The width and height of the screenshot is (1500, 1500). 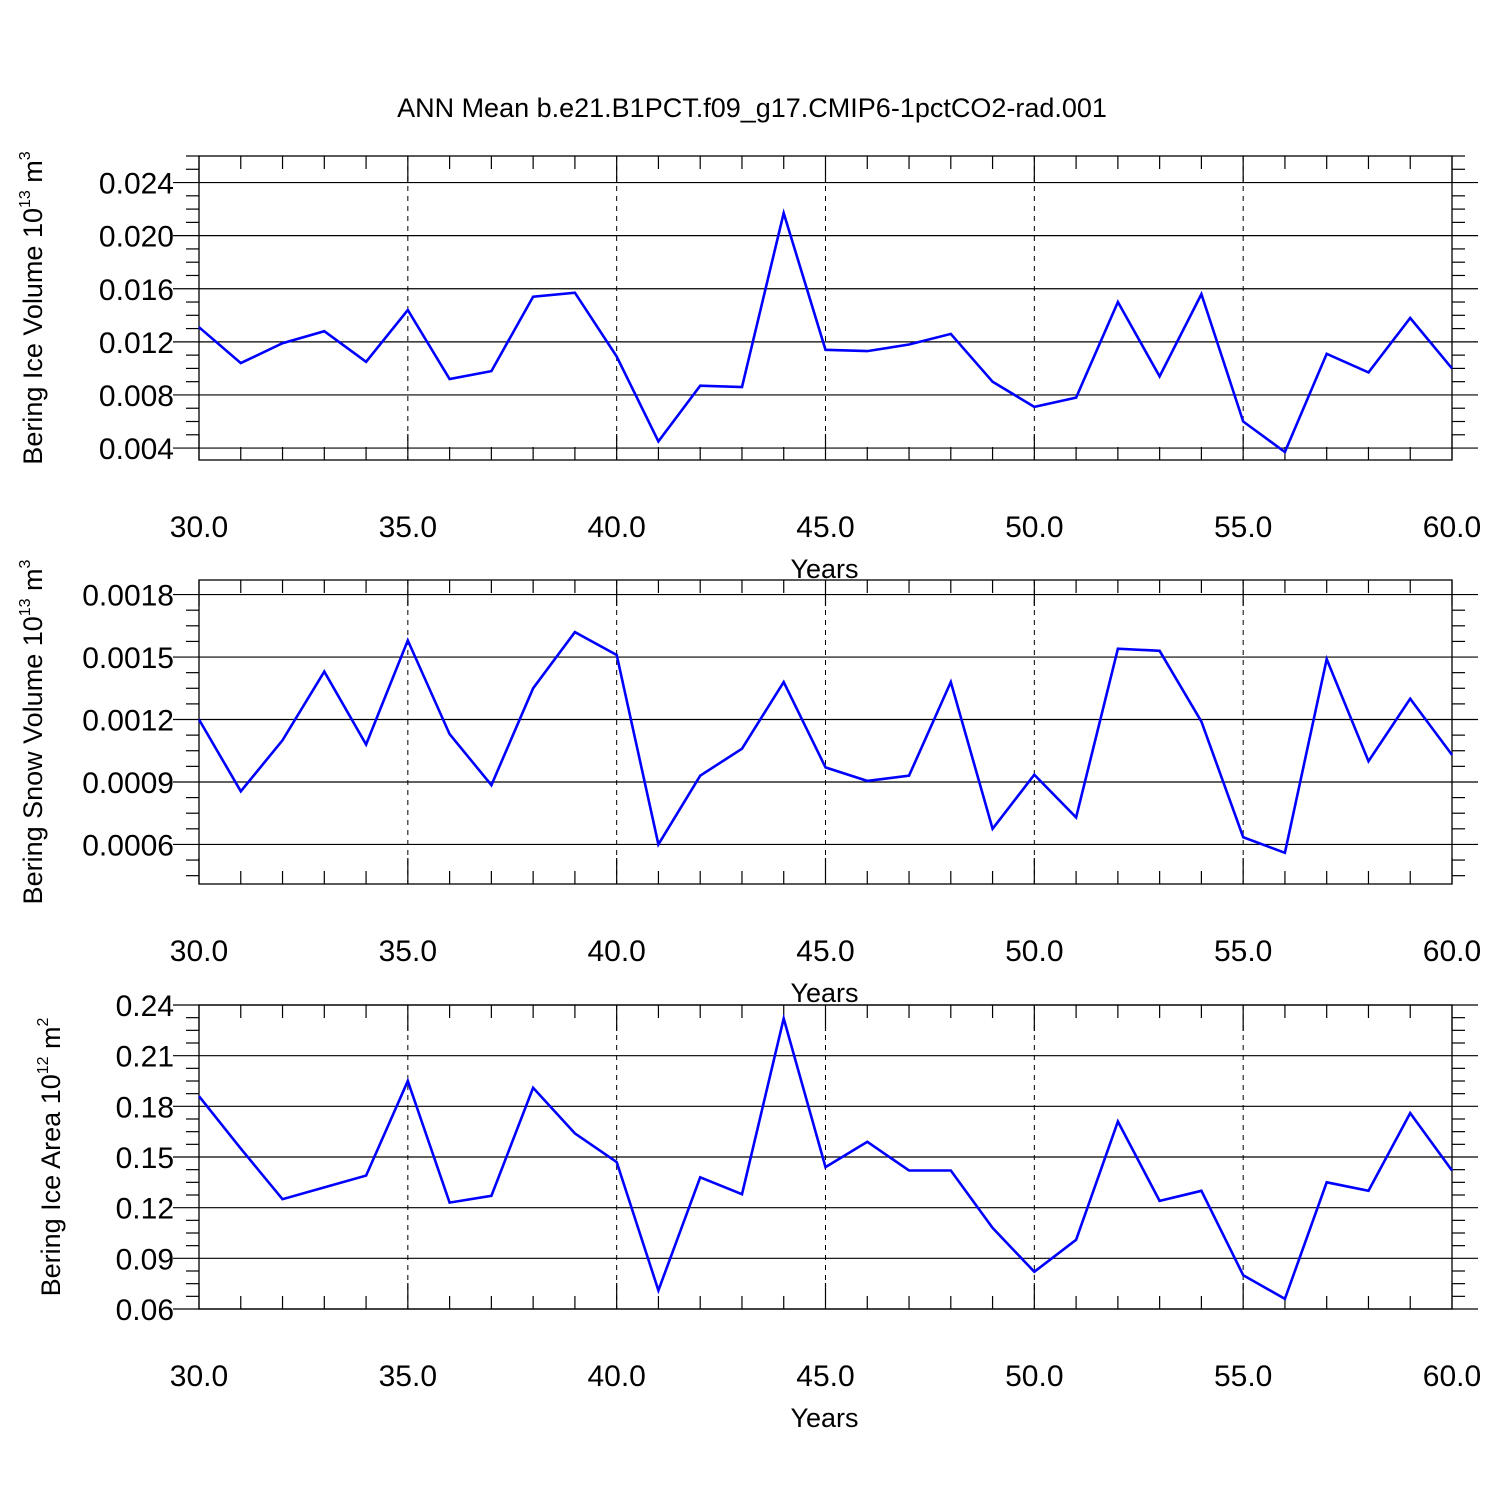 I want to click on y-tick-label: 0.016, so click(x=136, y=290).